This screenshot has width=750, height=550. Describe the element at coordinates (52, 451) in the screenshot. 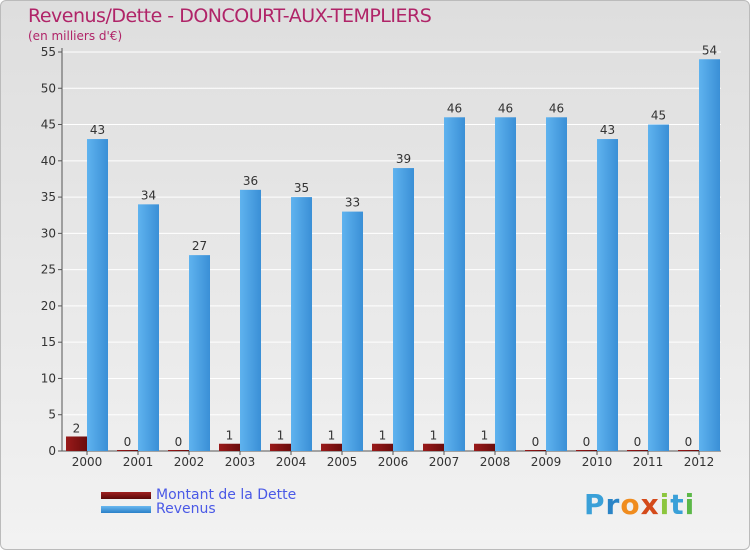

I see `y-tick-label: 0` at that location.